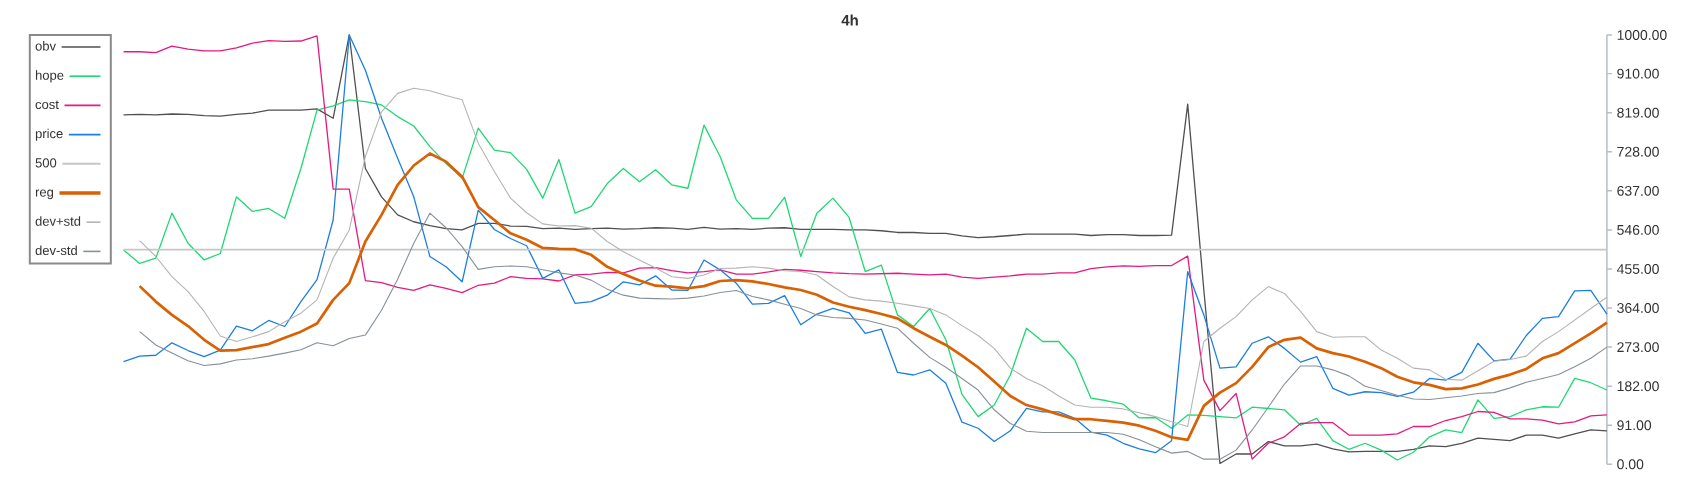 Image resolution: width=1700 pixels, height=500 pixels. What do you see at coordinates (46, 163) in the screenshot?
I see `legend-label: 500` at bounding box center [46, 163].